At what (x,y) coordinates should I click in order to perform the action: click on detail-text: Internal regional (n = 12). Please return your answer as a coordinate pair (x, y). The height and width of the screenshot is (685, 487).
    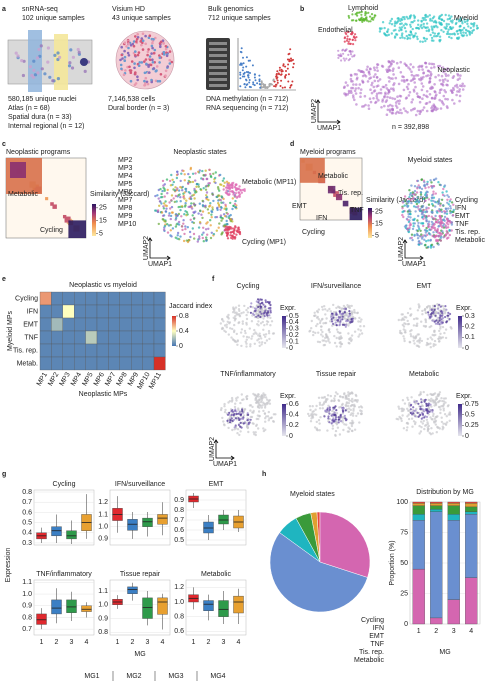
    Looking at the image, I should click on (46, 126).